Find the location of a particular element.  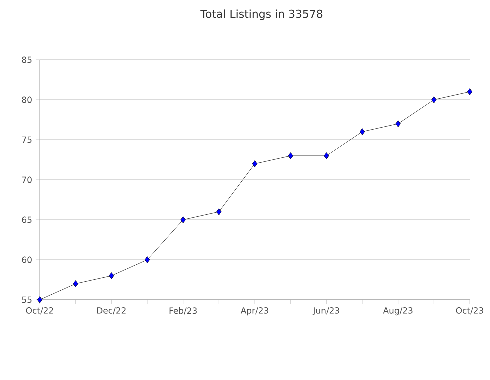

y-tick-label: 70 is located at coordinates (27, 180).